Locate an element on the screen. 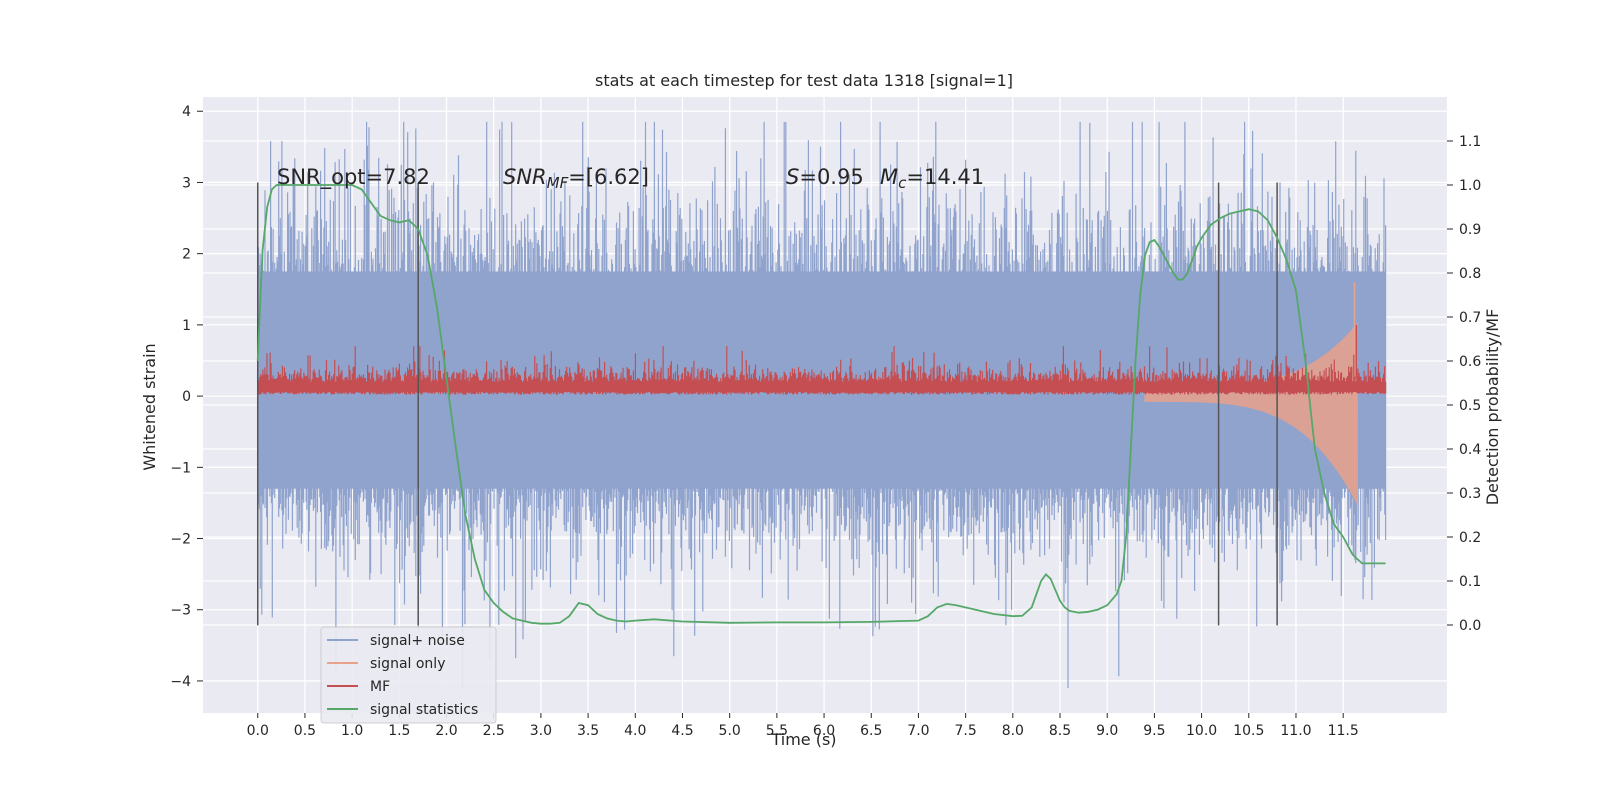 This screenshot has height=800, width=1600. y-left-tick-label: 1 is located at coordinates (186, 326).